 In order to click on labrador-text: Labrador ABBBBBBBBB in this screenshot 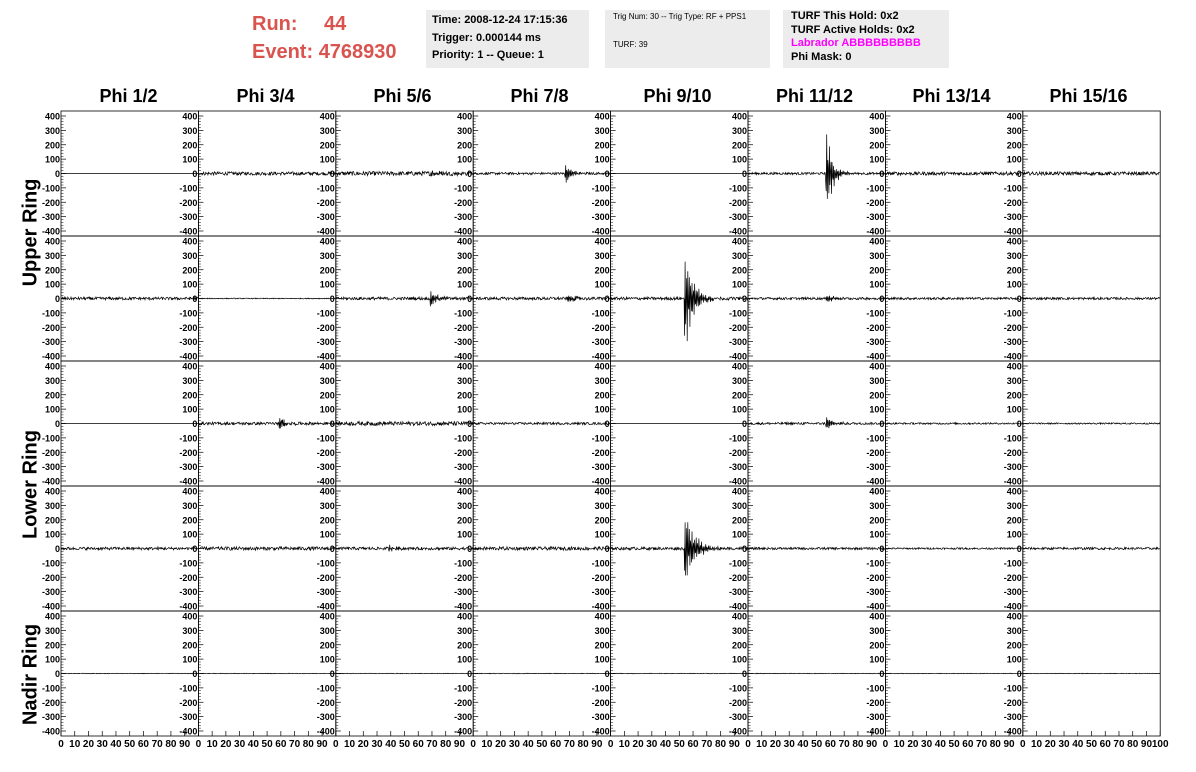, I will do `click(856, 43)`.